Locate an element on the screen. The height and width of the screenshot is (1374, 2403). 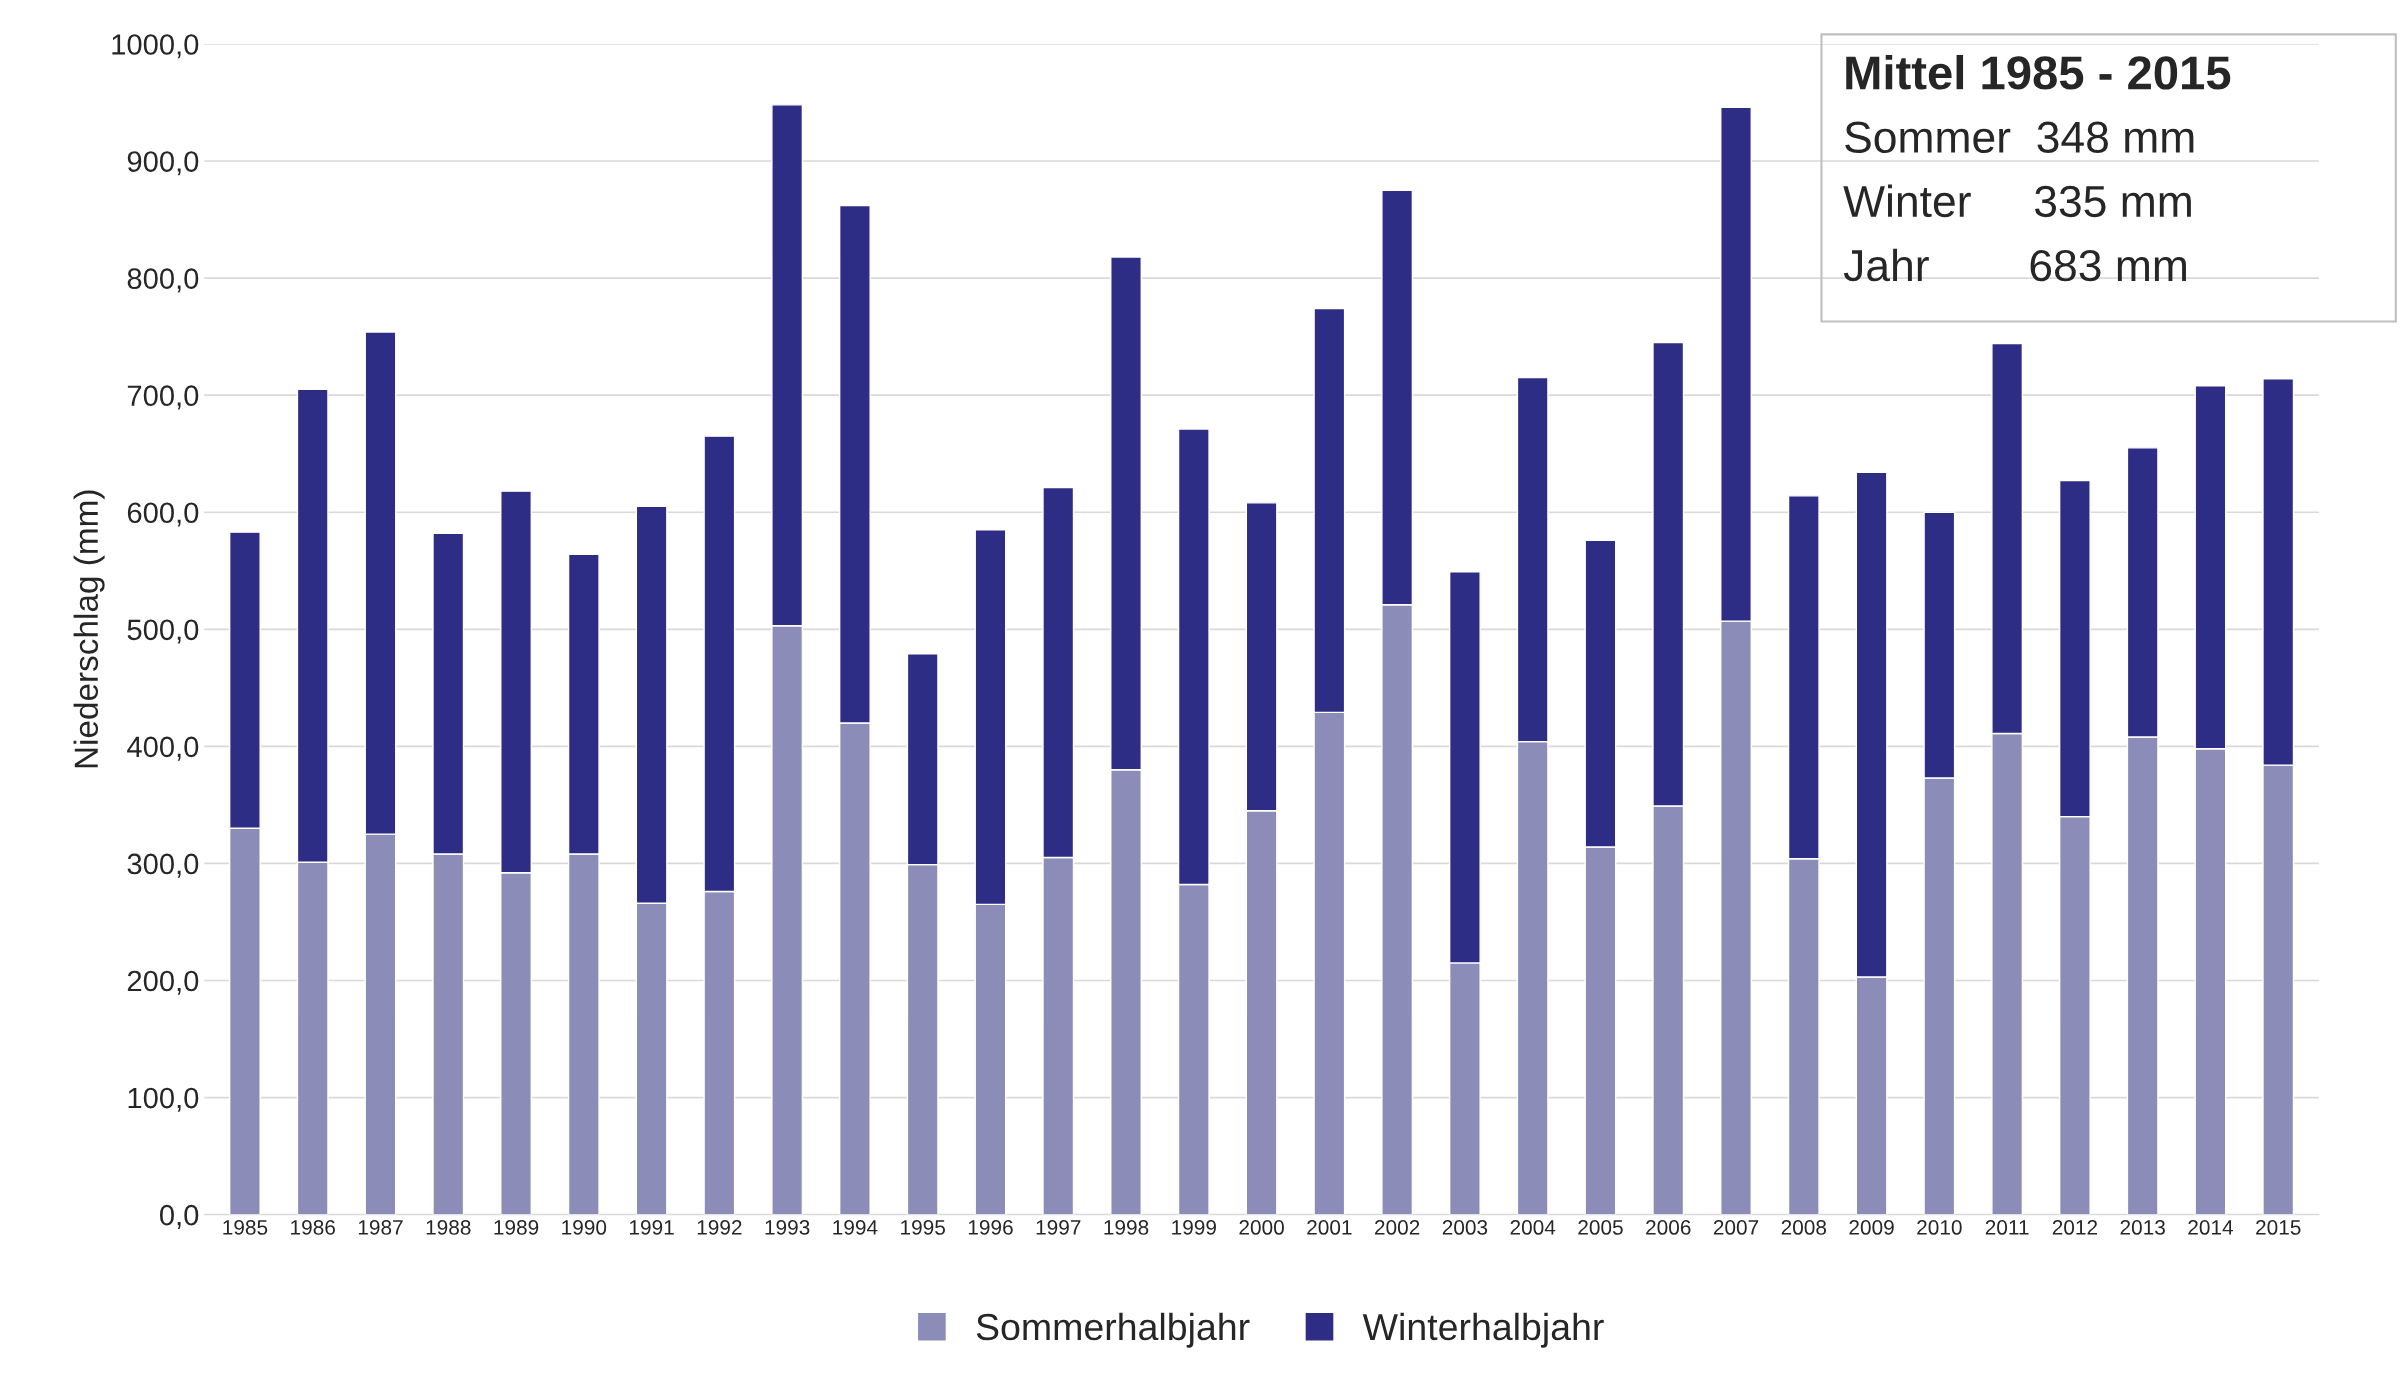
y-tick-label: 700,0 is located at coordinates (163, 397).